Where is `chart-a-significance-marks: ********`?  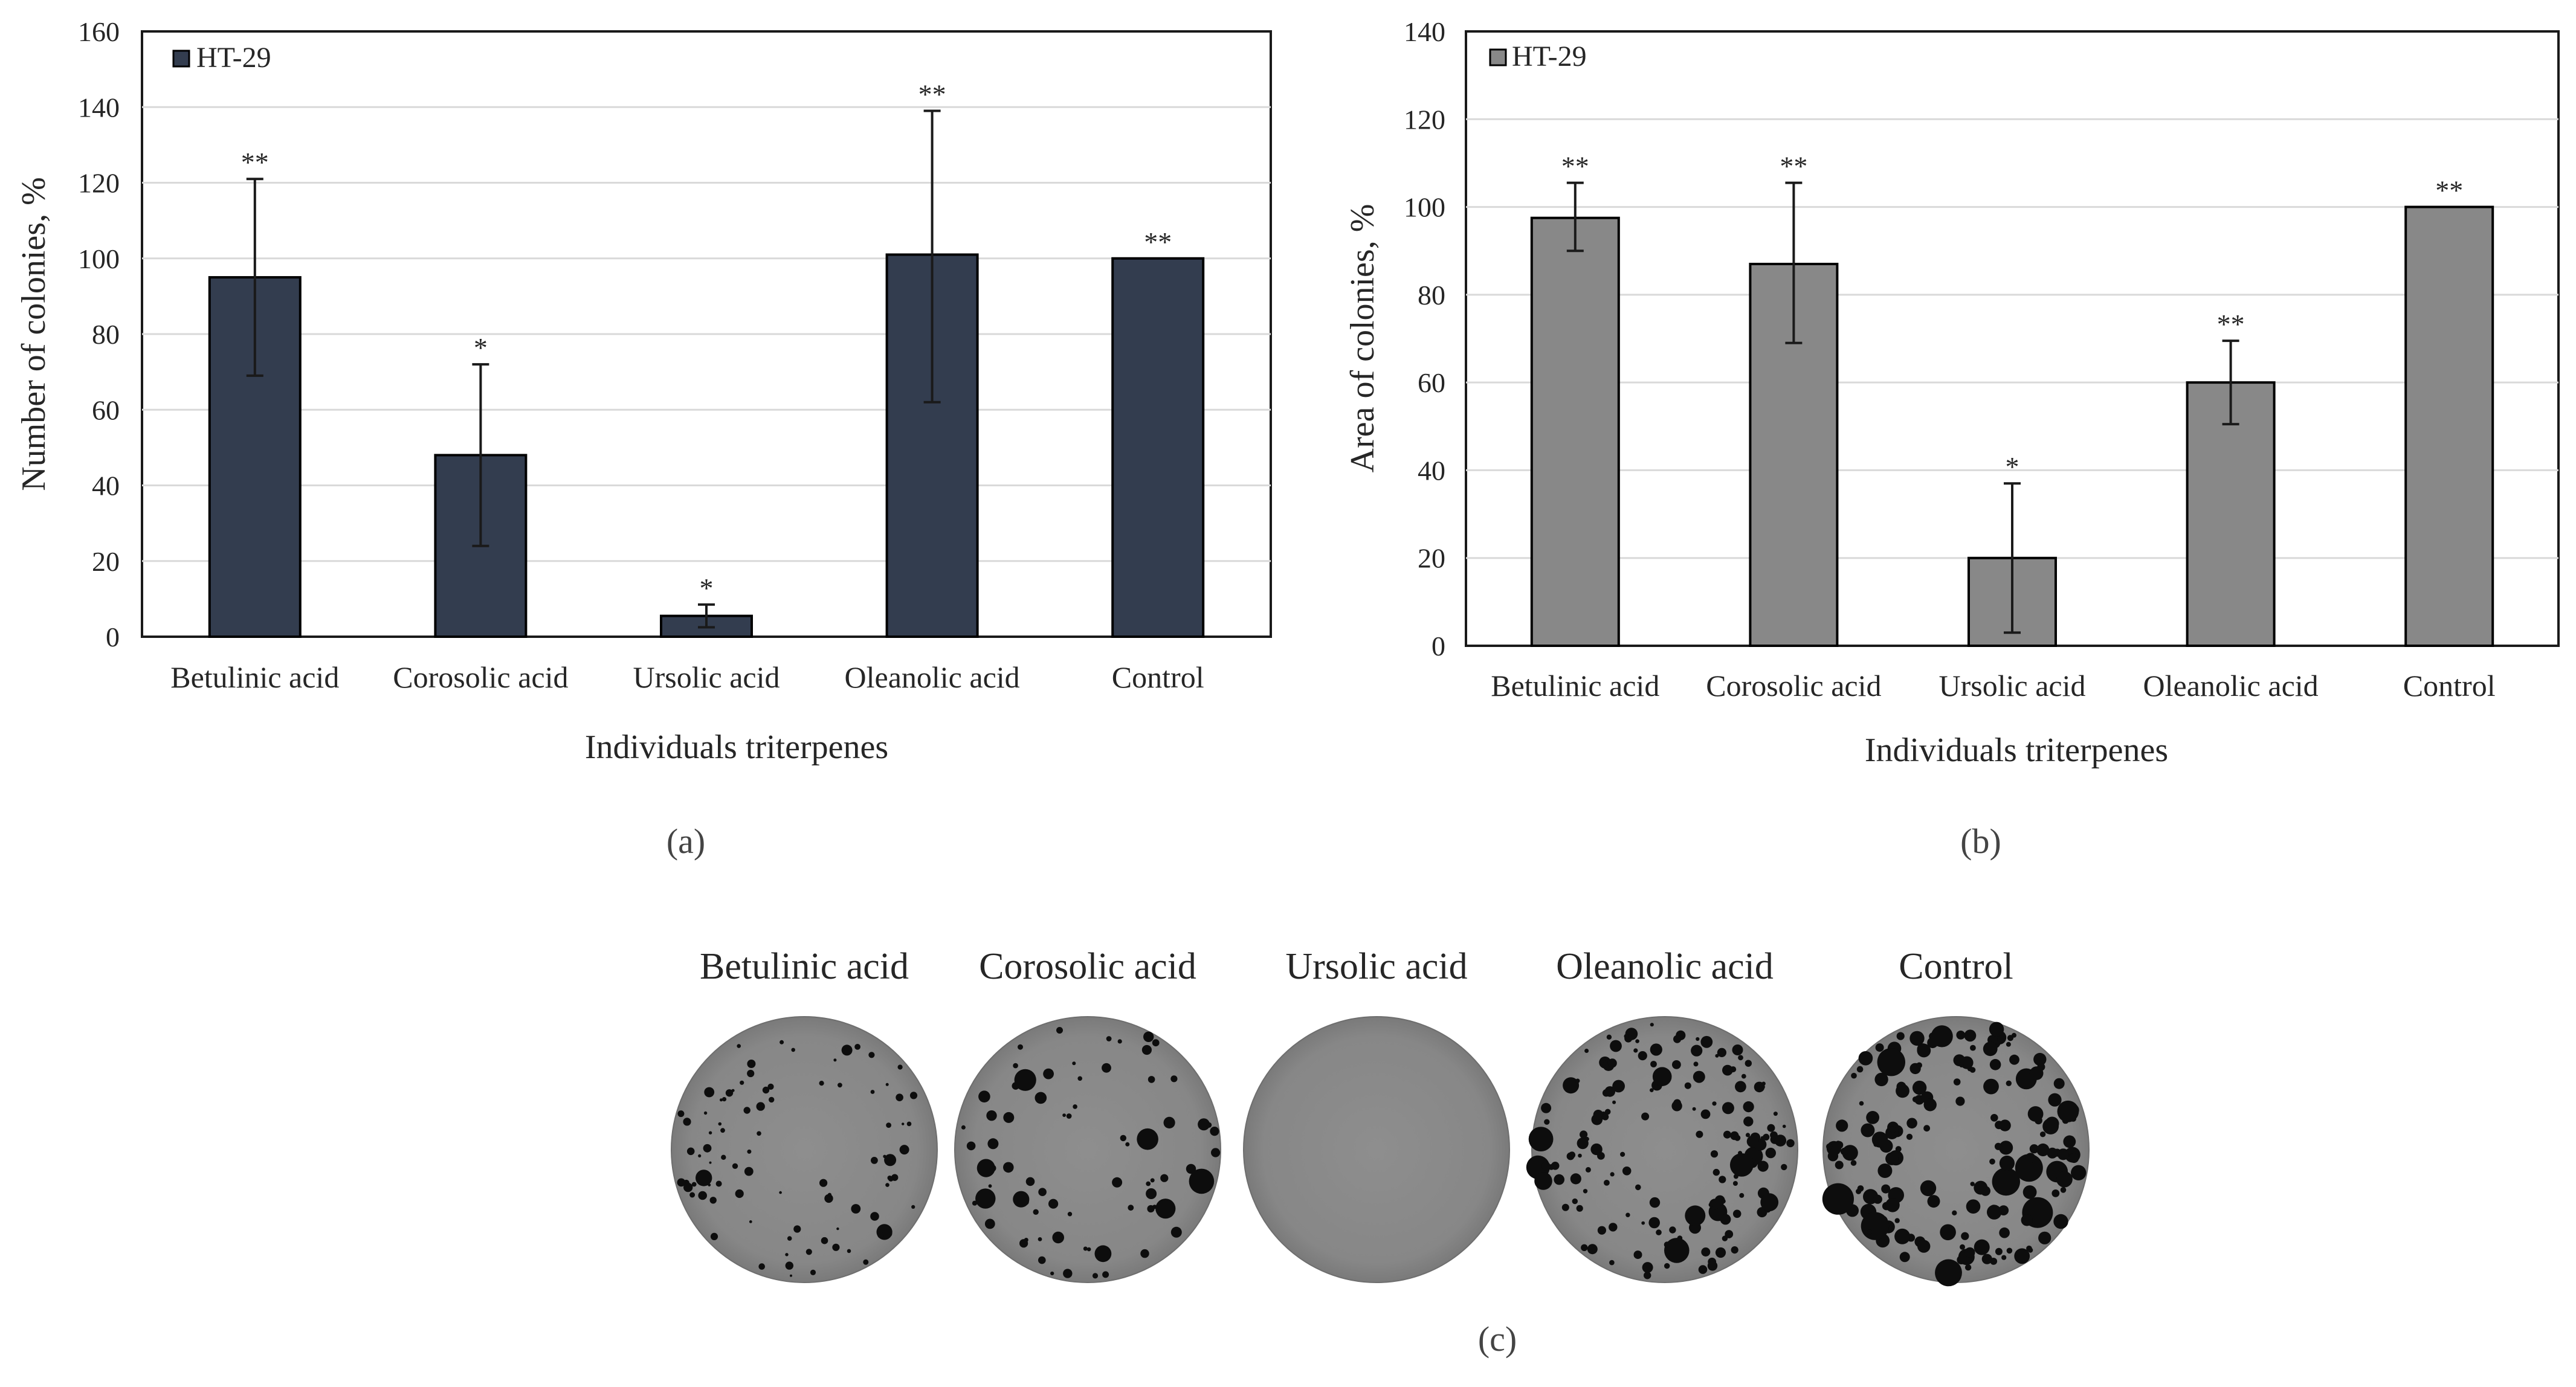
chart-a-significance-marks: ******** is located at coordinates (707, 341).